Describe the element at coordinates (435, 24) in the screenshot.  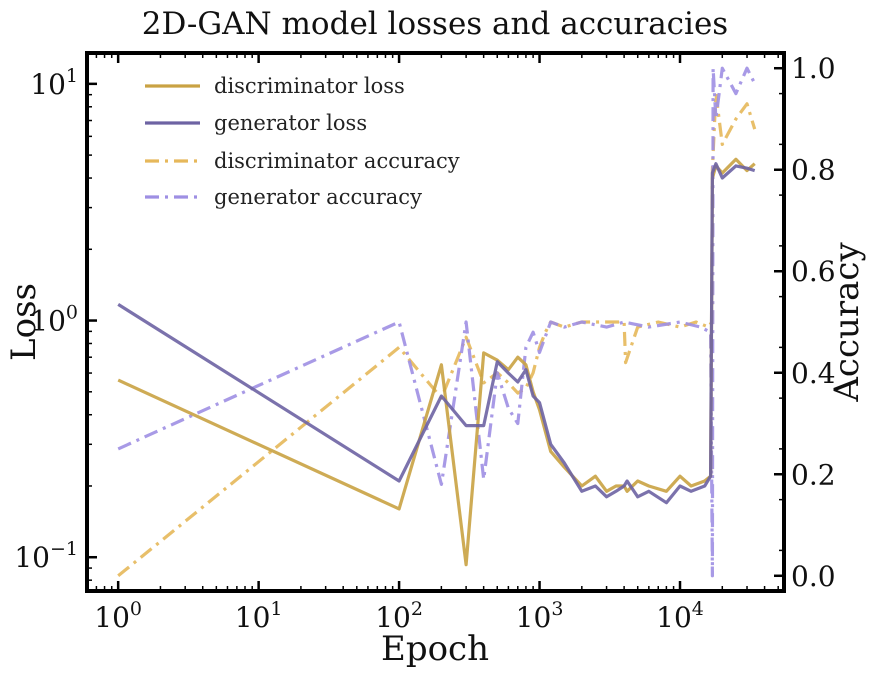
I see `chart-title: 2D-GAN model losses and accuracies` at that location.